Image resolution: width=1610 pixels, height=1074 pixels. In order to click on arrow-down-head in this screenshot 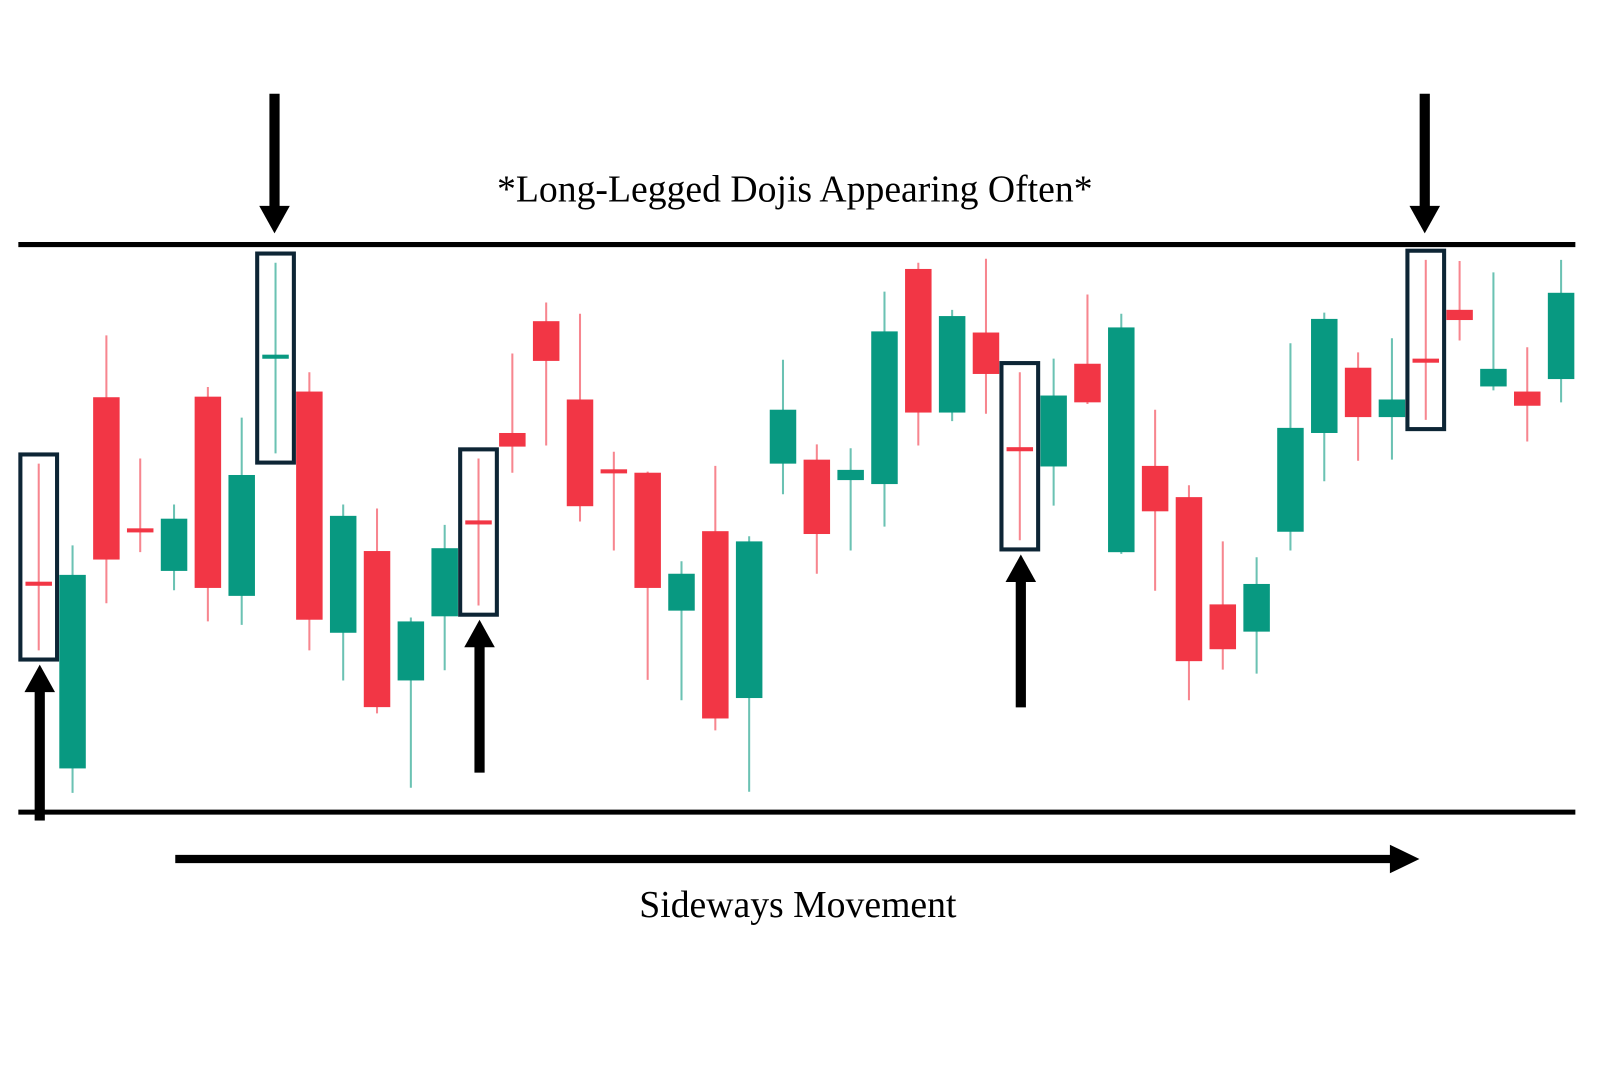, I will do `click(274, 219)`.